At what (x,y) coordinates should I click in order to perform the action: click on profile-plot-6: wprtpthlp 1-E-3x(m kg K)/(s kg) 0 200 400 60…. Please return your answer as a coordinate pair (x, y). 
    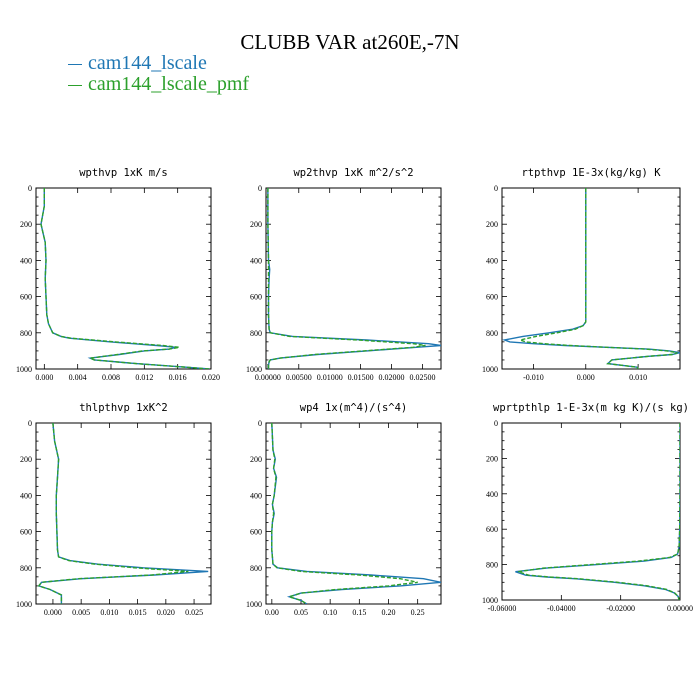
    Looking at the image, I should click on (587, 507).